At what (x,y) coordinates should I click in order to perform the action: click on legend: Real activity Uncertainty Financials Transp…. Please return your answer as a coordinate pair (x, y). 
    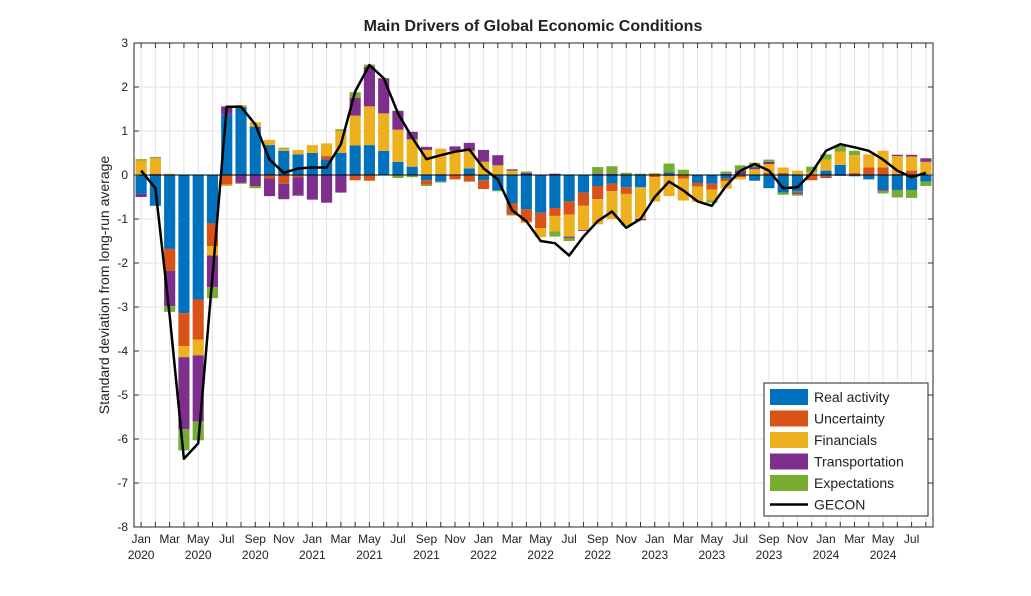
    Looking at the image, I should click on (846, 449).